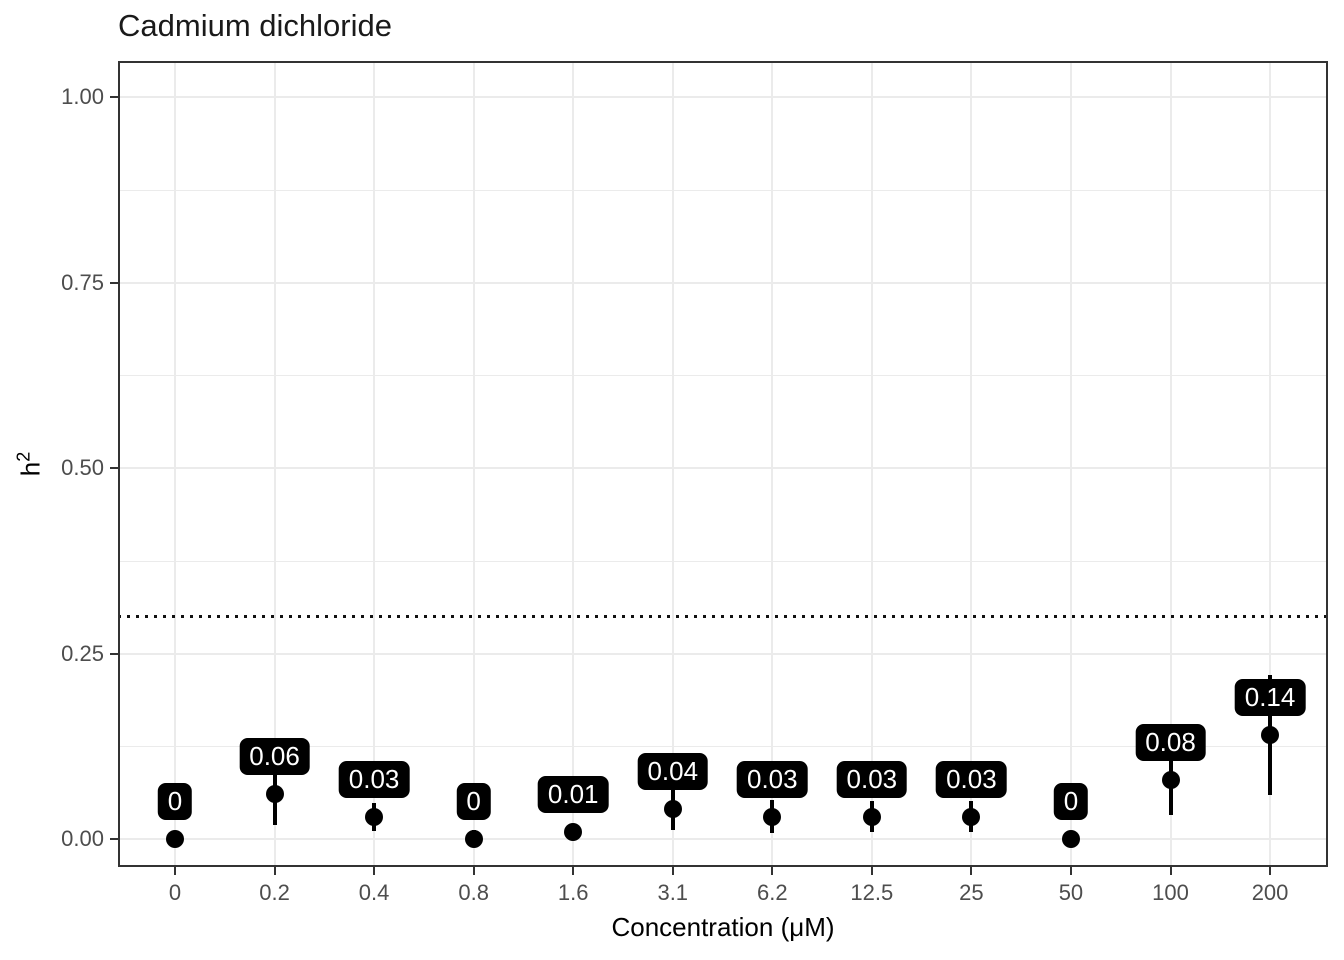  What do you see at coordinates (772, 892) in the screenshot?
I see `x-tick-label: 6.2` at bounding box center [772, 892].